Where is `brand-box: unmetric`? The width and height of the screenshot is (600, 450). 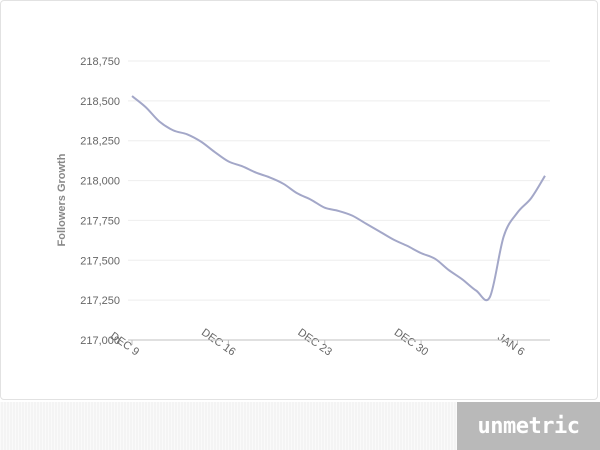 brand-box: unmetric is located at coordinates (528, 426).